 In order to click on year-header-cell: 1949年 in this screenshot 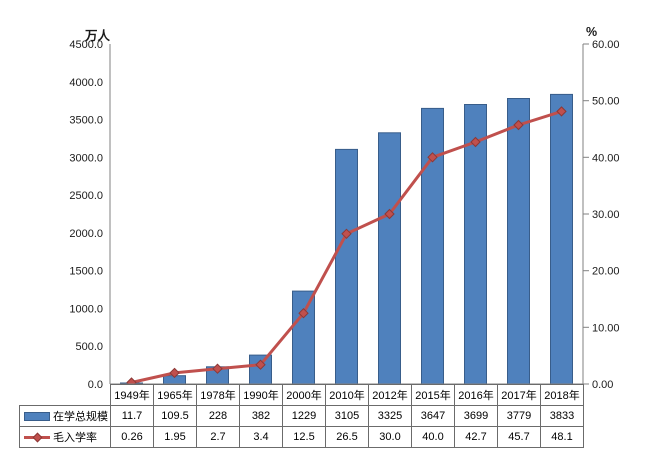, I will do `click(132, 395)`.